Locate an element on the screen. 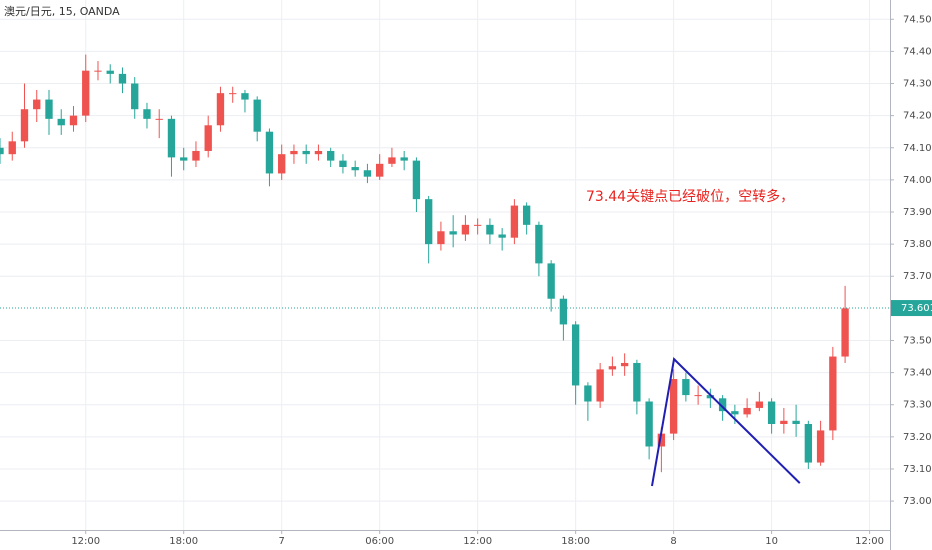 This screenshot has width=932, height=550. y-tick-label: 74.500 is located at coordinates (917, 19).